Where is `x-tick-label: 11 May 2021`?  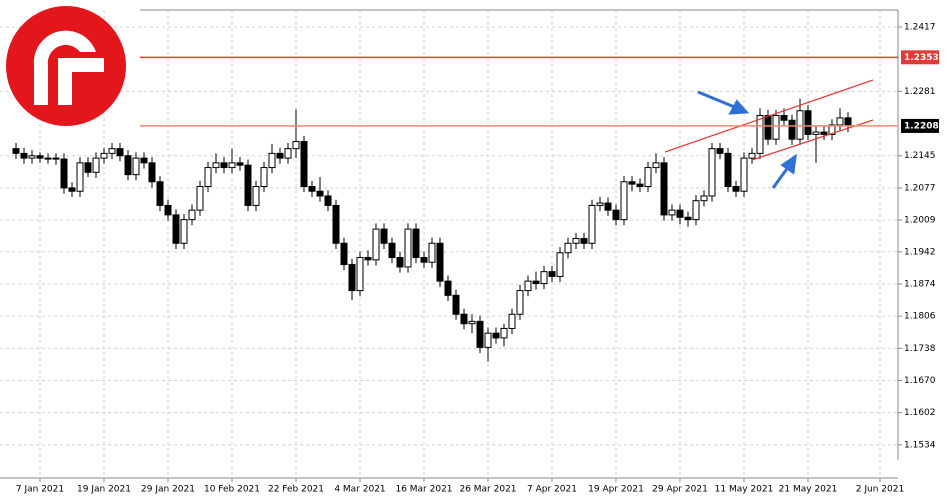 x-tick-label: 11 May 2021 is located at coordinates (744, 490).